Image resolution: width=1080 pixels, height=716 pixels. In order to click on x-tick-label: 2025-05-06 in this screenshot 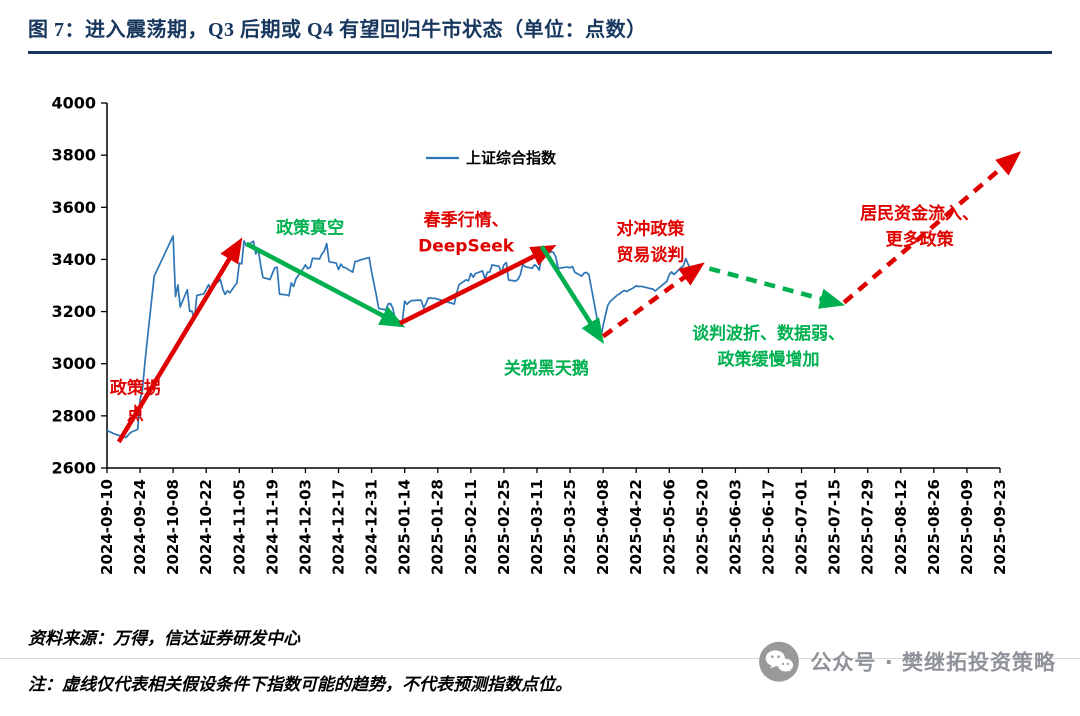, I will do `click(669, 527)`.